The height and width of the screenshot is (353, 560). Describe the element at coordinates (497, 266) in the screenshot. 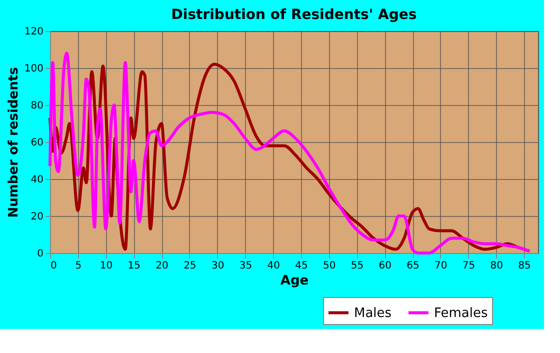

I see `x-tick-label: 80` at that location.